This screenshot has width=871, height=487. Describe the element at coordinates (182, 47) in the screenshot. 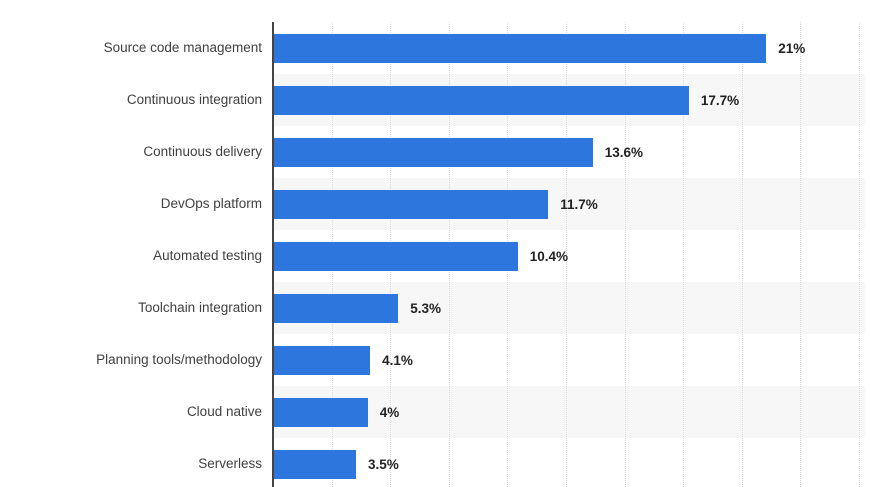

I see `category-label: Source code management` at that location.